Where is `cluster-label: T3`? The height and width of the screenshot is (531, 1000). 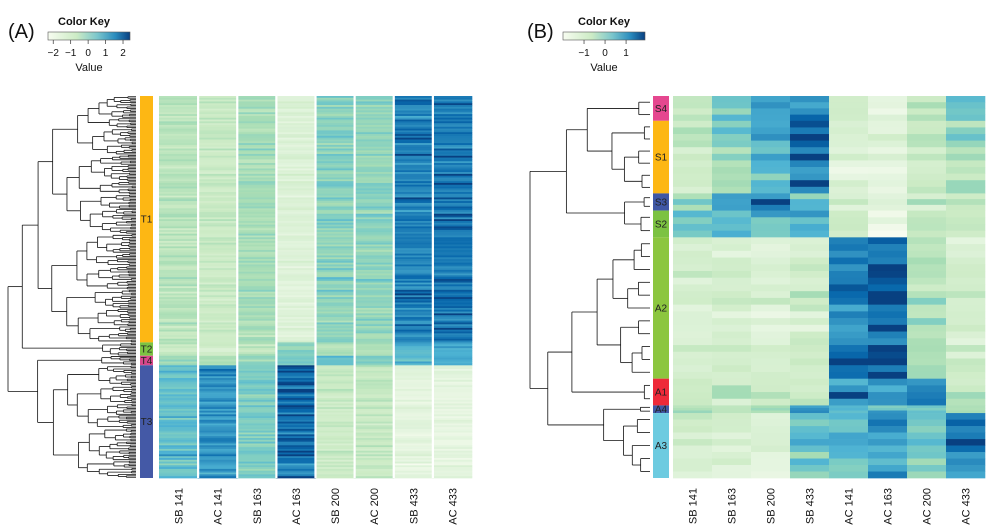
cluster-label: T3 is located at coordinates (147, 422).